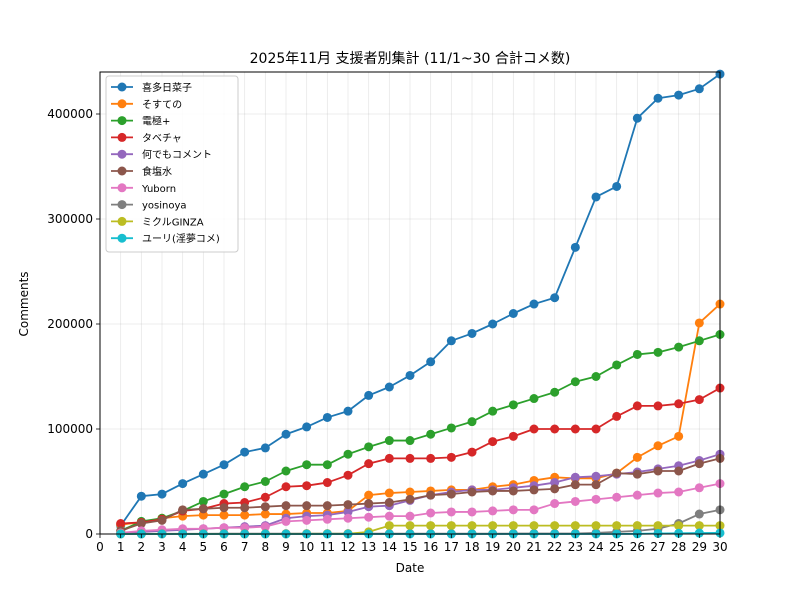 This screenshot has height=604, width=800. What do you see at coordinates (162, 547) in the screenshot?
I see `x-tick-label: 3` at bounding box center [162, 547].